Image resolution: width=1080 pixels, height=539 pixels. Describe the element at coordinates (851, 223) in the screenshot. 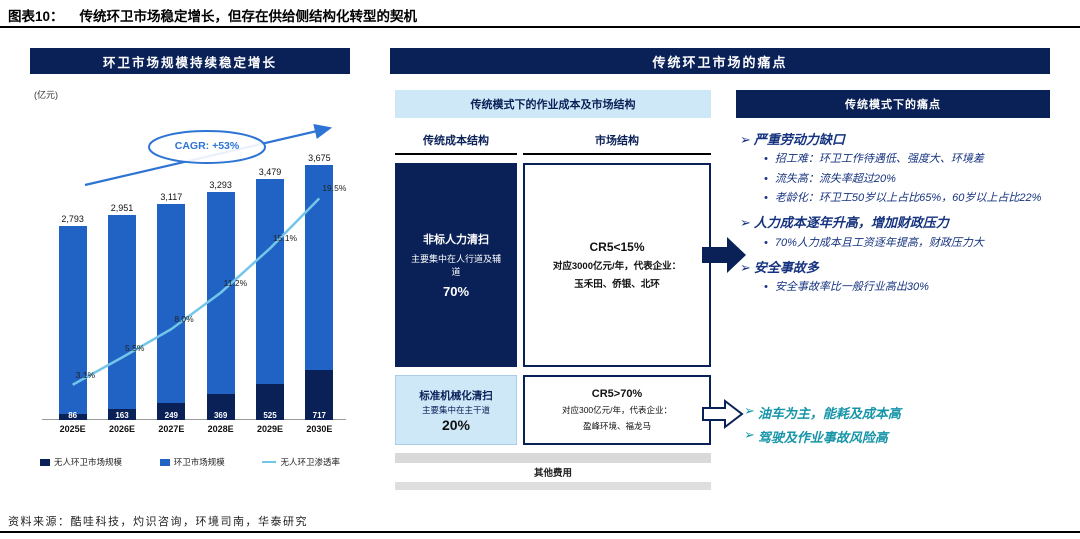

I see `pain-point-title-text: 人力成本逐年升高，增加财政压力` at that location.